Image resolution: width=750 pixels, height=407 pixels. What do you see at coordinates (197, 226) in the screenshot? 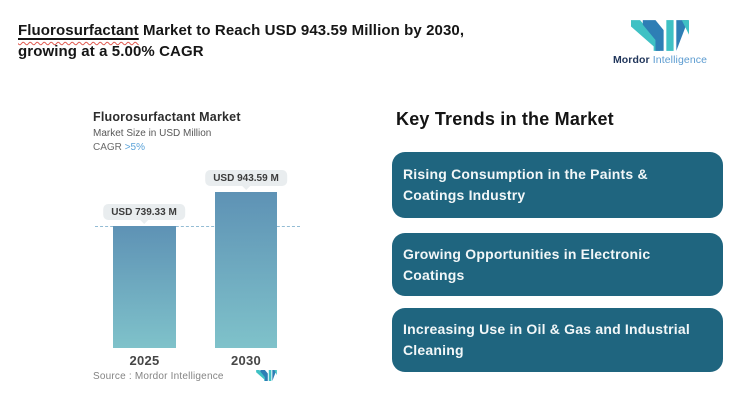
I see `reference-dashed-line` at bounding box center [197, 226].